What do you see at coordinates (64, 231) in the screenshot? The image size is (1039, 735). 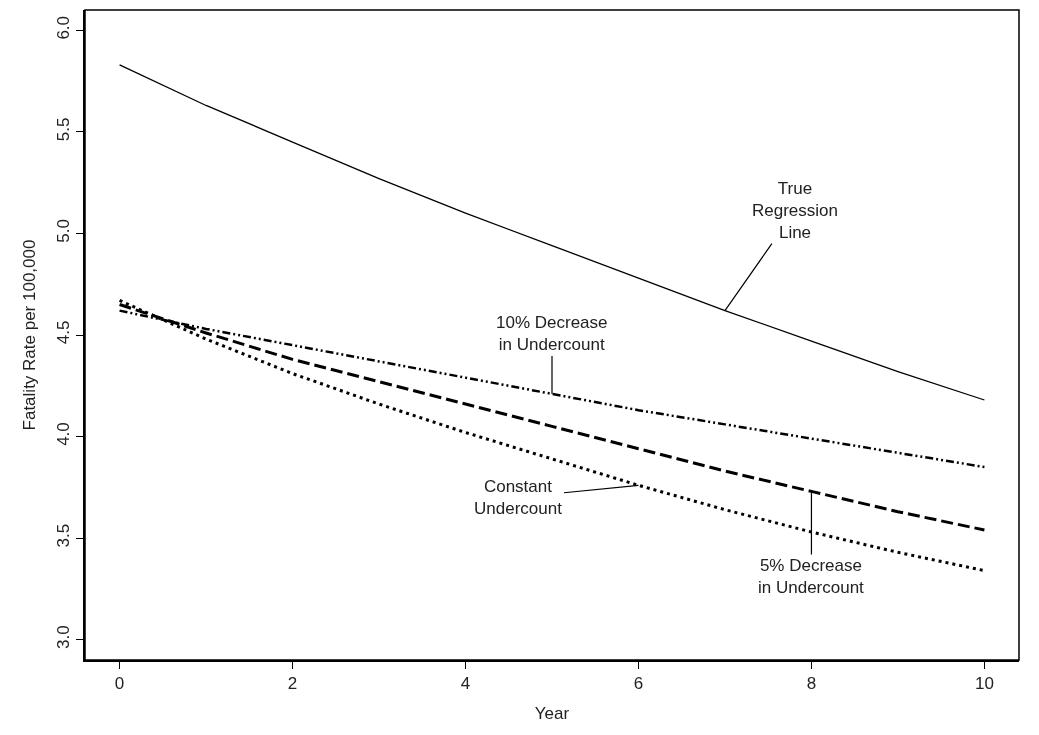 I see `y-tick-label: 5.0` at bounding box center [64, 231].